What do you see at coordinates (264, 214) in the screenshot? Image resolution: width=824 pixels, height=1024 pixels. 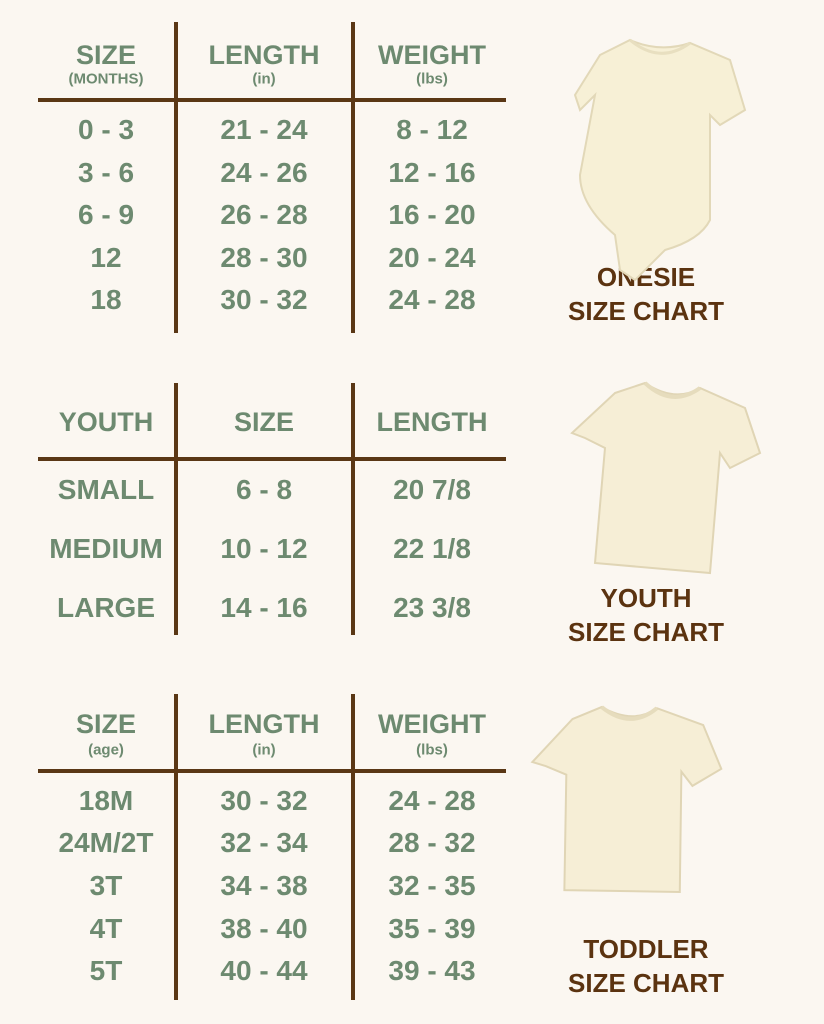 I see `table-cell: 26 - 28` at bounding box center [264, 214].